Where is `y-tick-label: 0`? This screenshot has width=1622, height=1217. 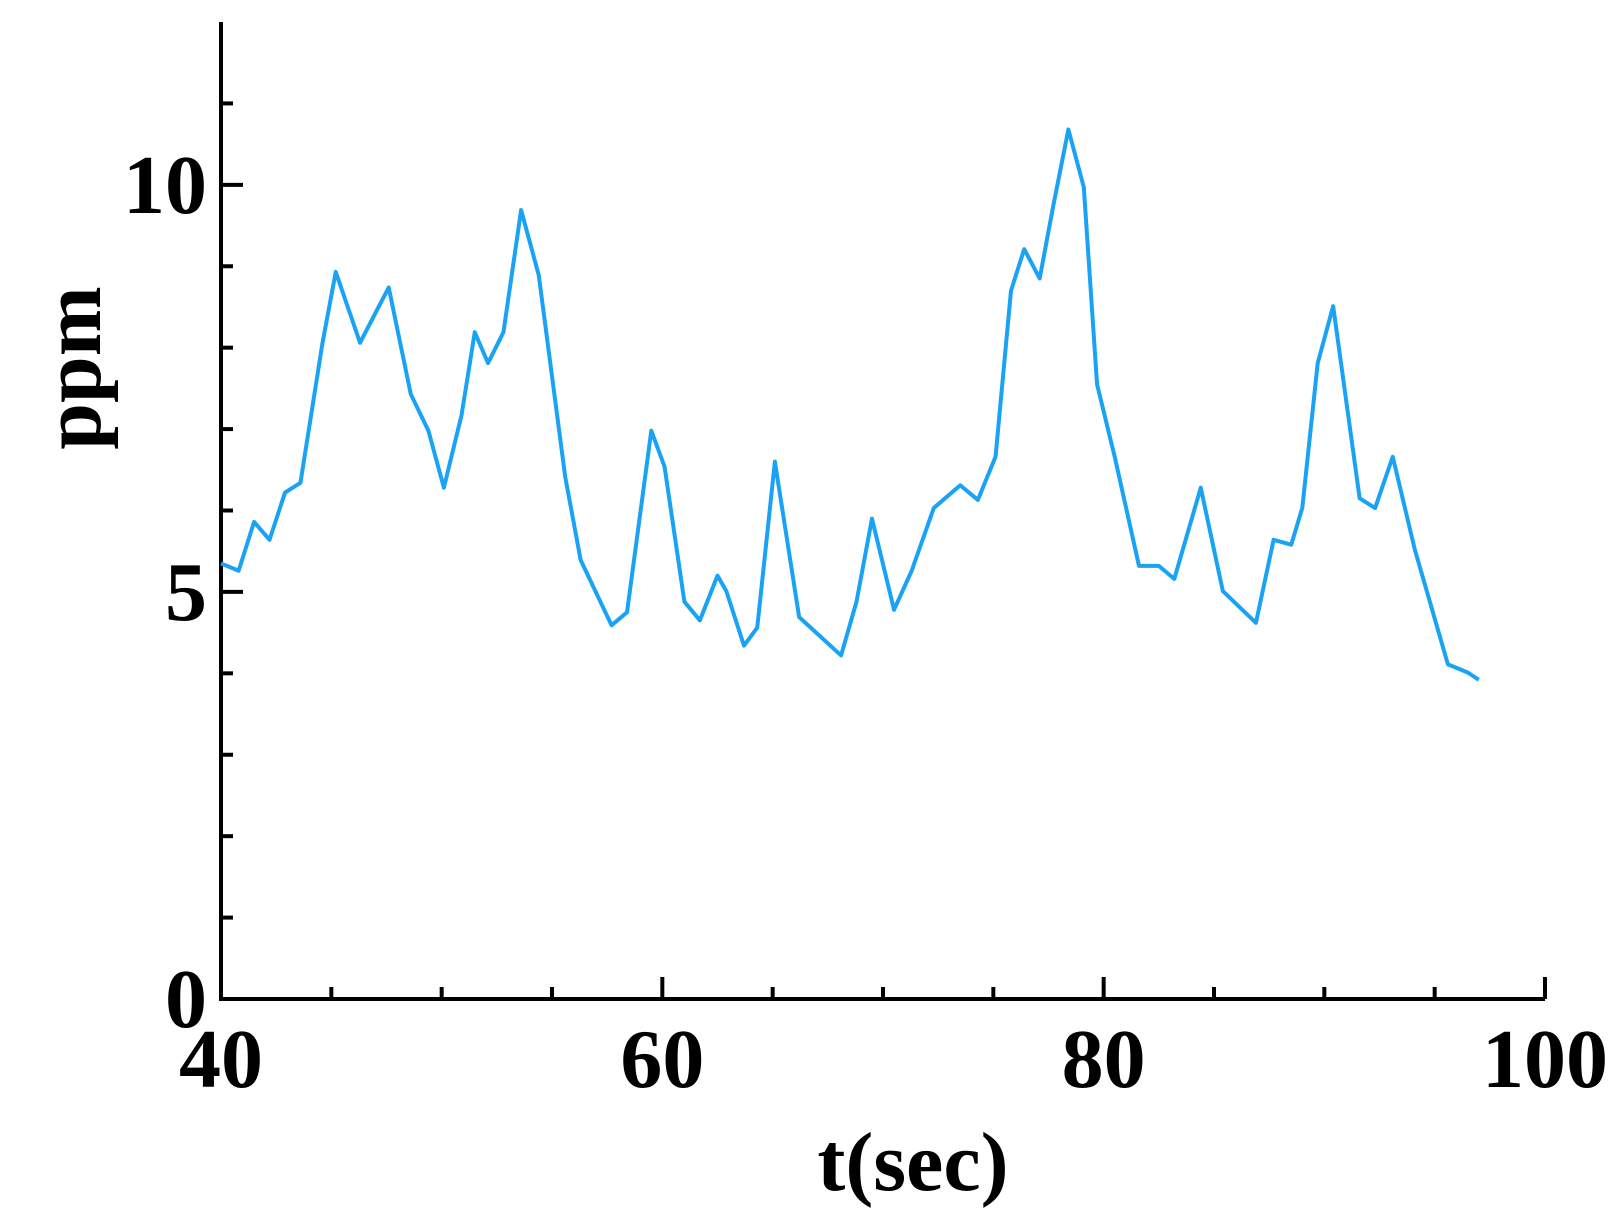
y-tick-label: 0 is located at coordinates (186, 999).